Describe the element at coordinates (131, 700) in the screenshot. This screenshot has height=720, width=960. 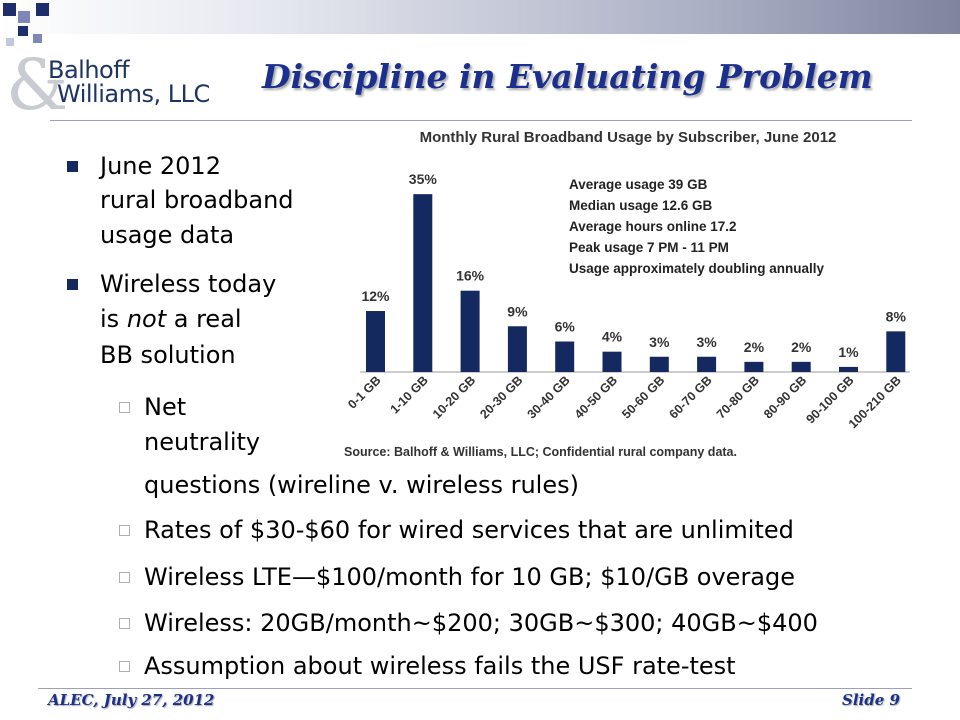
I see `footer-event: ALEC, July 27, 2012` at that location.